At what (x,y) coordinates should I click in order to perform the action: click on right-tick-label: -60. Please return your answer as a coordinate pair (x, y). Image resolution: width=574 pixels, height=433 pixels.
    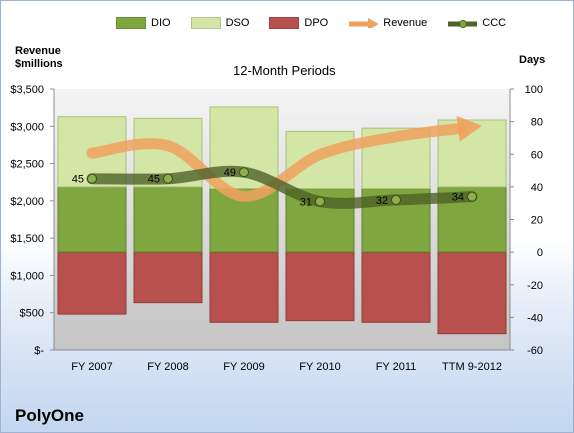
    Looking at the image, I should click on (535, 351).